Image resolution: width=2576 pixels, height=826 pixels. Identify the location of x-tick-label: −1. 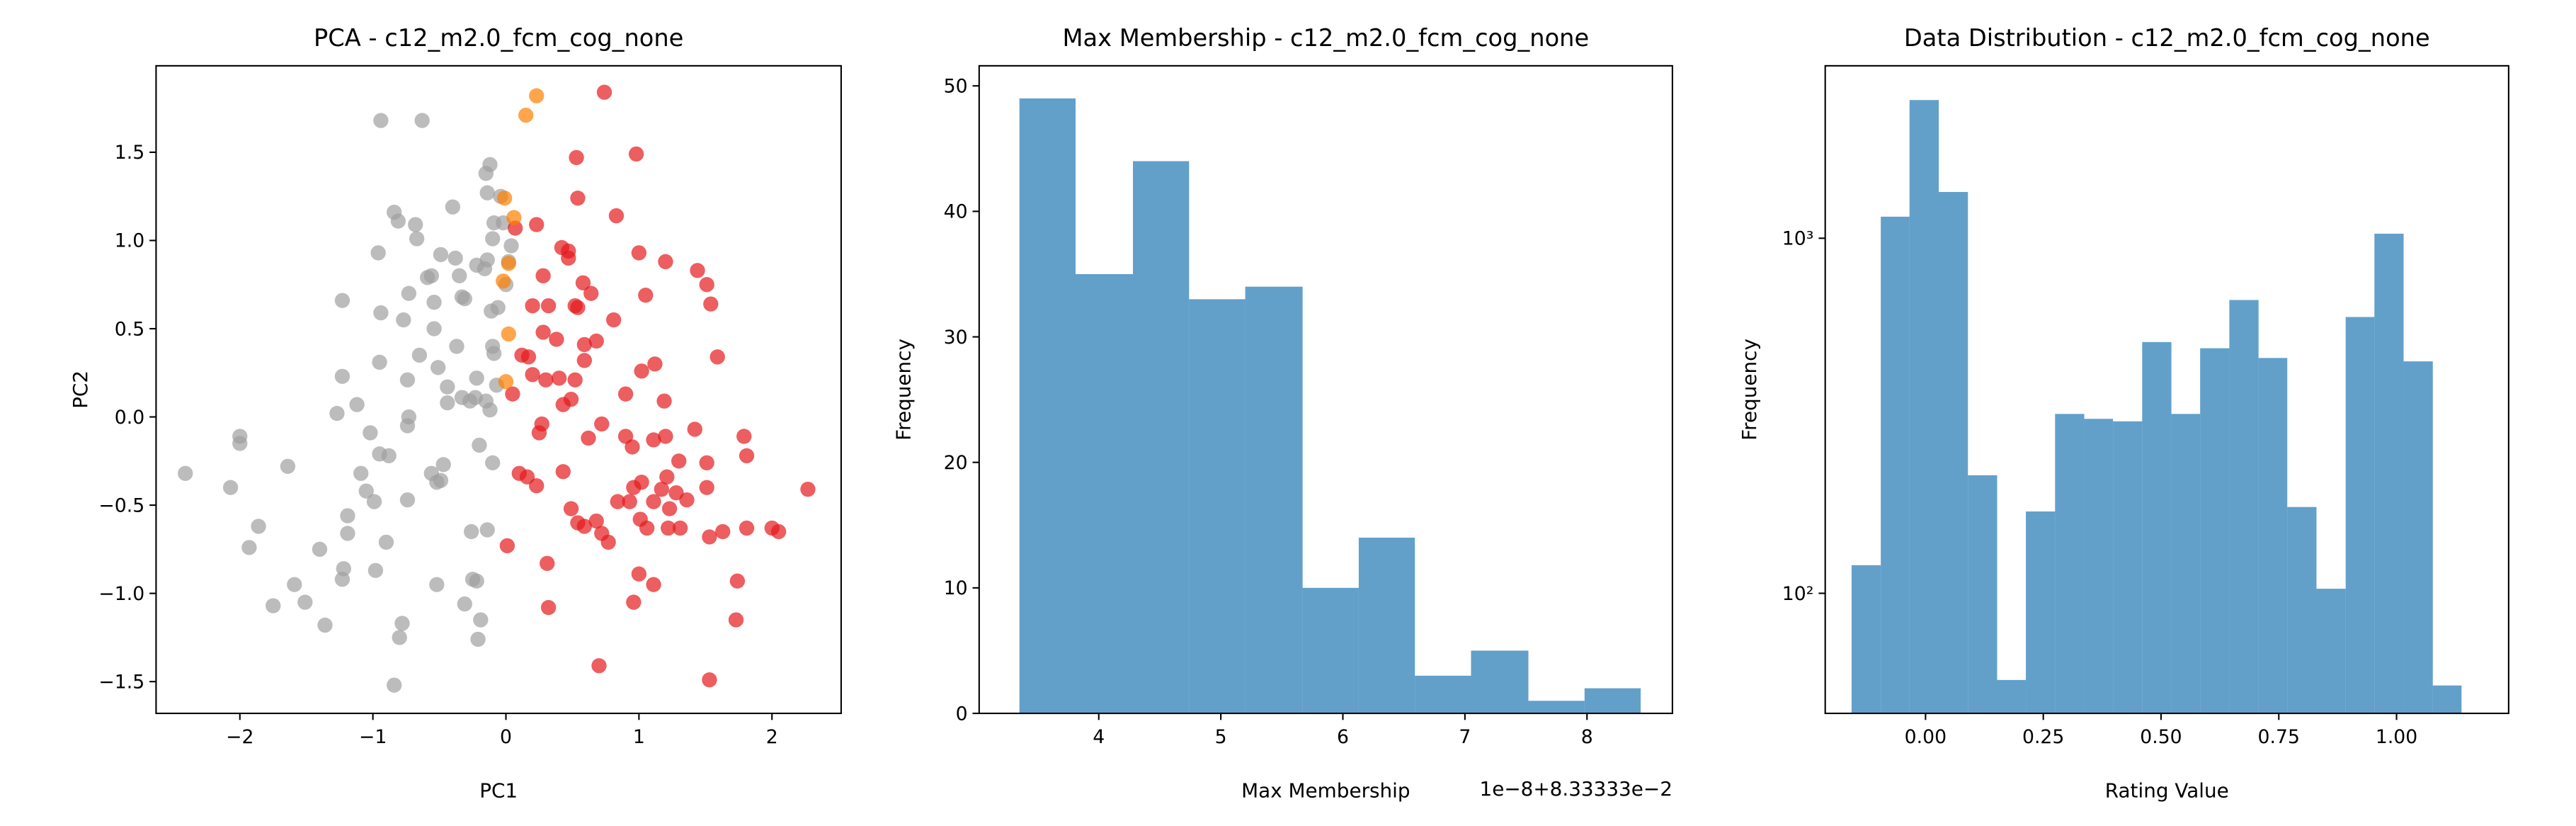
(373, 737).